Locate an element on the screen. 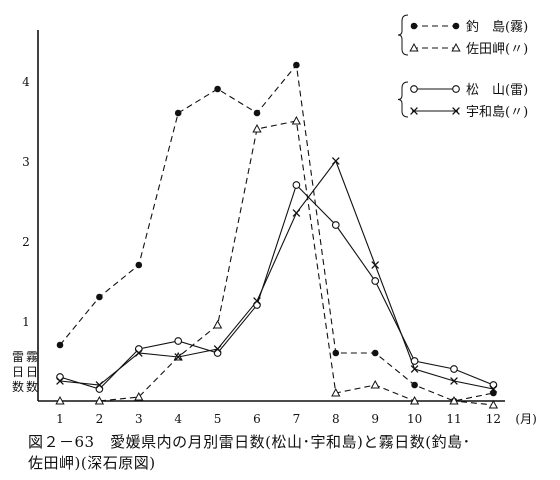 Image resolution: width=560 pixels, height=480 pixels. x-tick-label: 3 is located at coordinates (139, 419).